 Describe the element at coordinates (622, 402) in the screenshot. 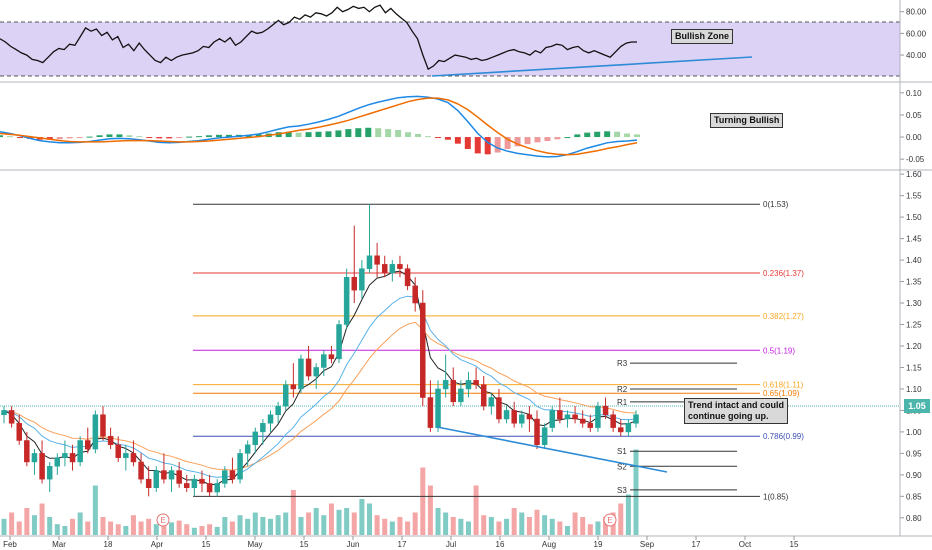

I see `pivot-label: R1` at that location.